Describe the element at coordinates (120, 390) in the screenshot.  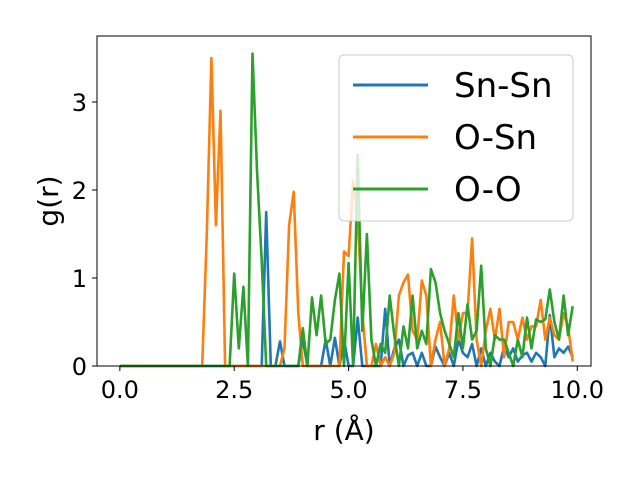
I see `x-tick-label: 0.0` at that location.